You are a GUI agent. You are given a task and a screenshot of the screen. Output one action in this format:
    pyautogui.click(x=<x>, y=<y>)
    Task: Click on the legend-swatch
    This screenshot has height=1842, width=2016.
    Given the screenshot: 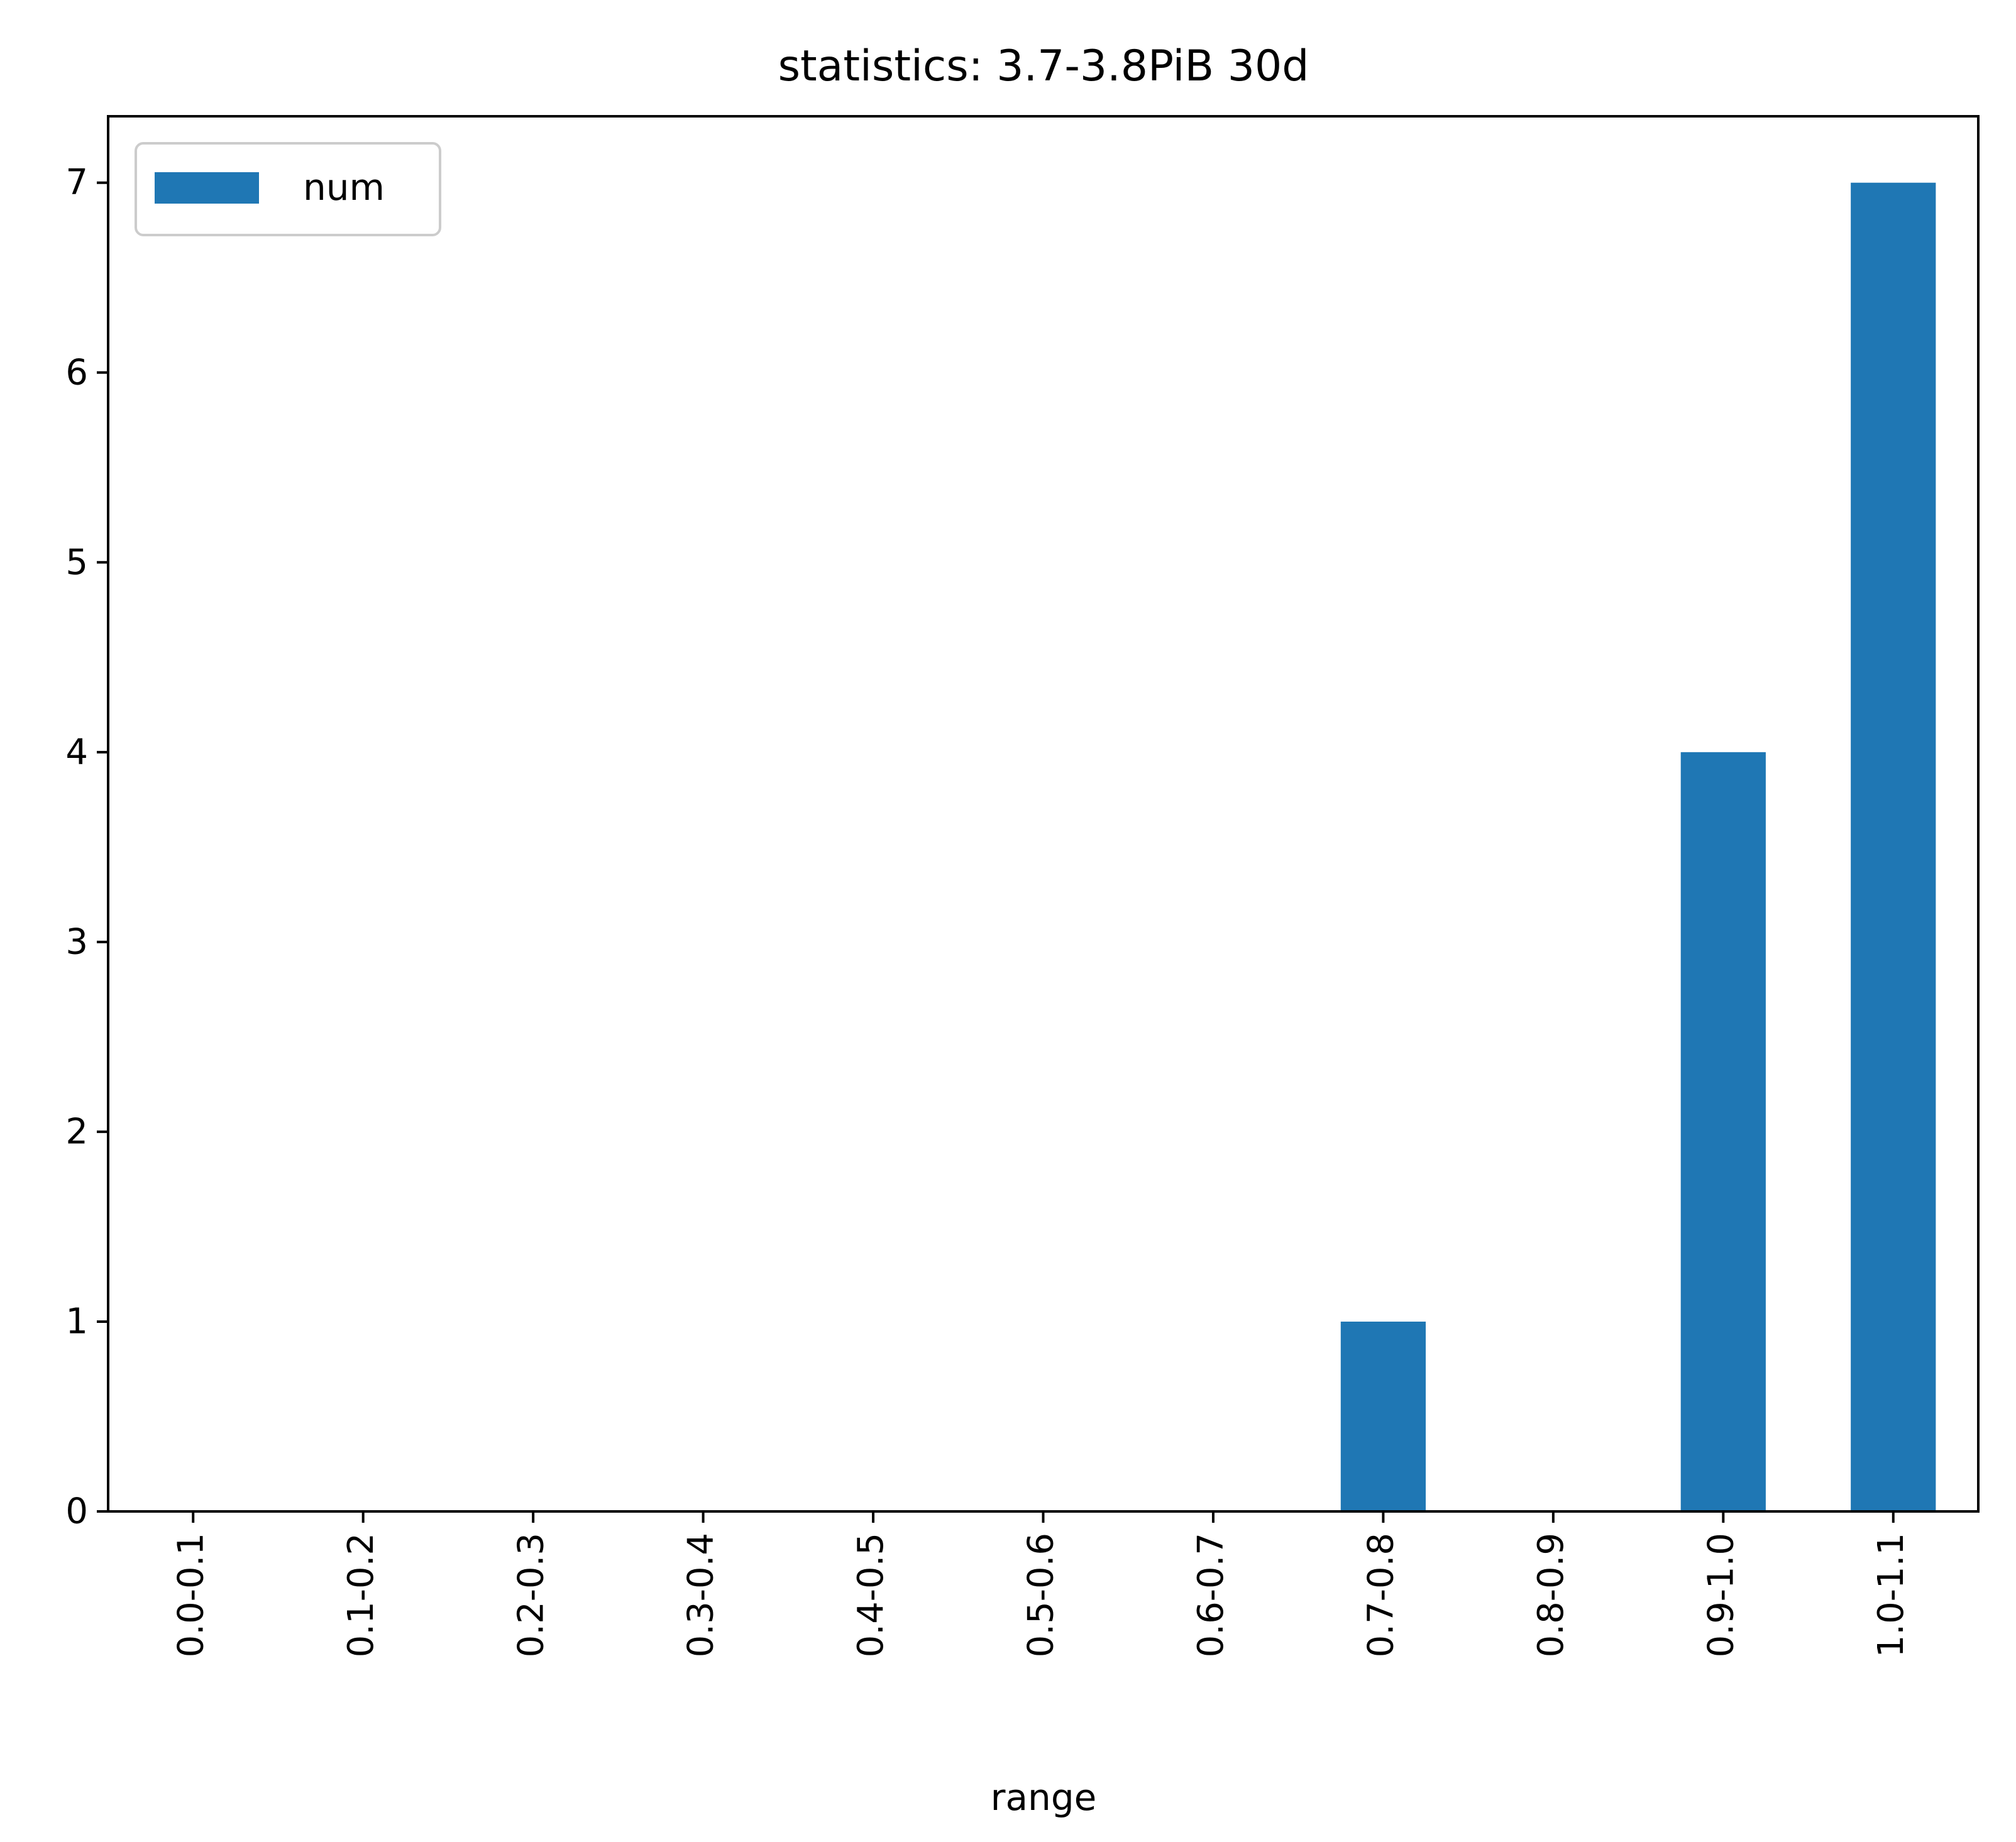 What is the action you would take?
    pyautogui.click(x=207, y=188)
    